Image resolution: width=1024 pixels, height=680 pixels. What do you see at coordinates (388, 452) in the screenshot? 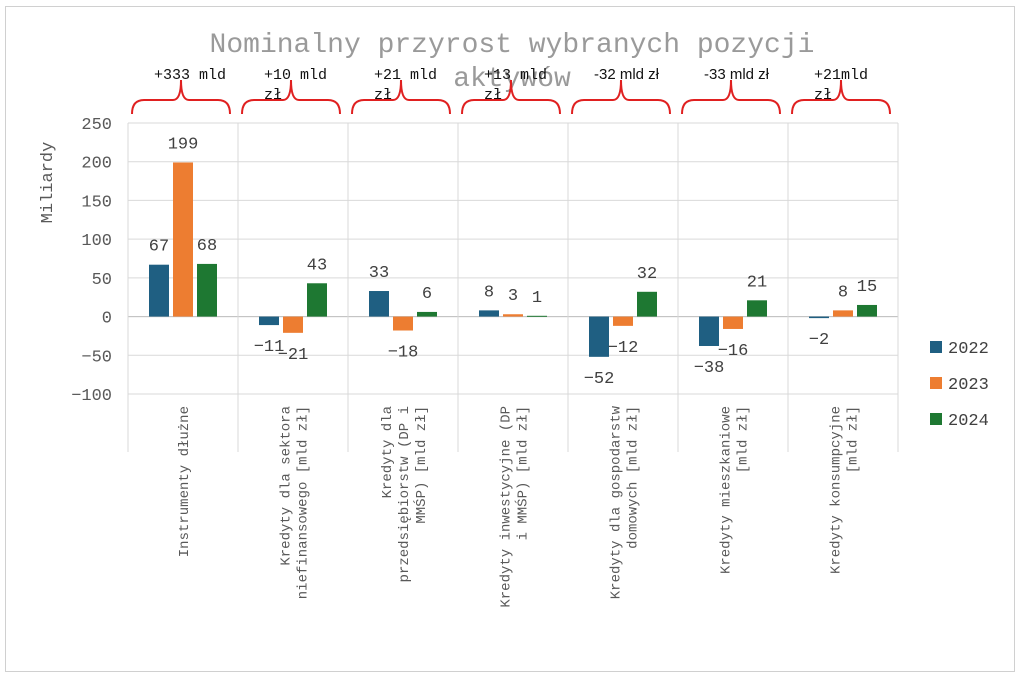
I see `category-label-line: Kredyty dla` at bounding box center [388, 452].